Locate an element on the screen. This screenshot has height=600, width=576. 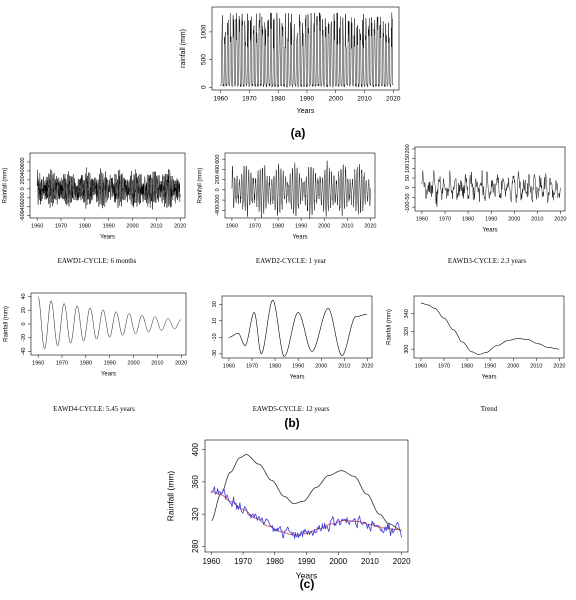
series-observed is located at coordinates (306, 512).